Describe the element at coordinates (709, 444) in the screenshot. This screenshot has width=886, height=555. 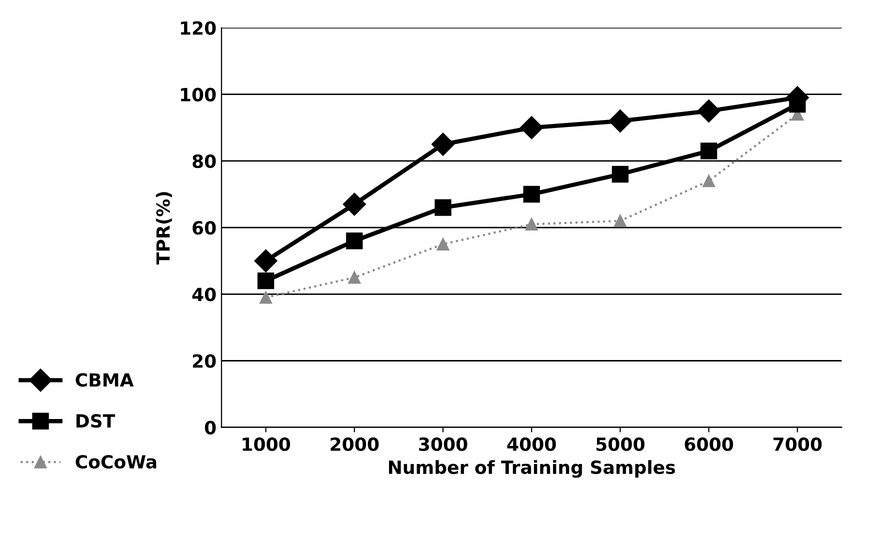
I see `x-tick-label: 6000` at that location.